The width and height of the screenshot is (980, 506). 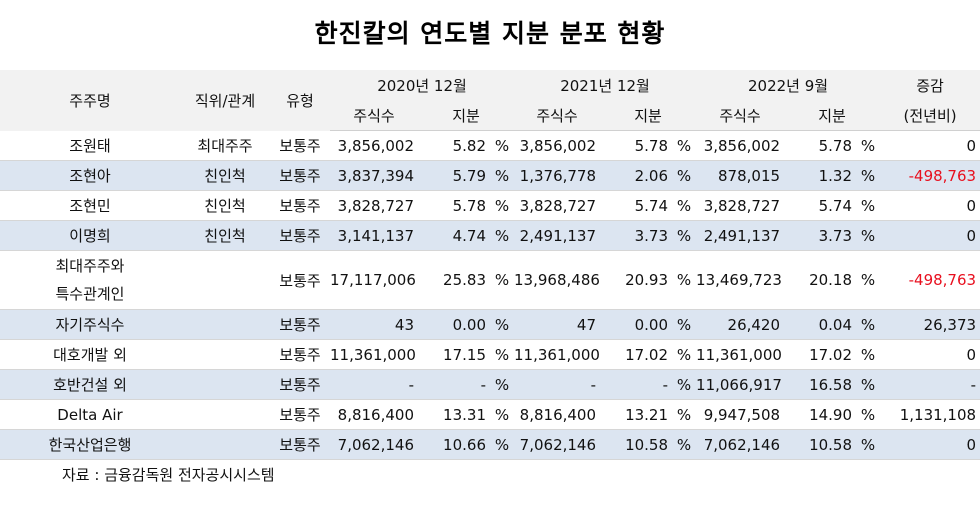 I want to click on stake-2022: 10.58, so click(x=820, y=444).